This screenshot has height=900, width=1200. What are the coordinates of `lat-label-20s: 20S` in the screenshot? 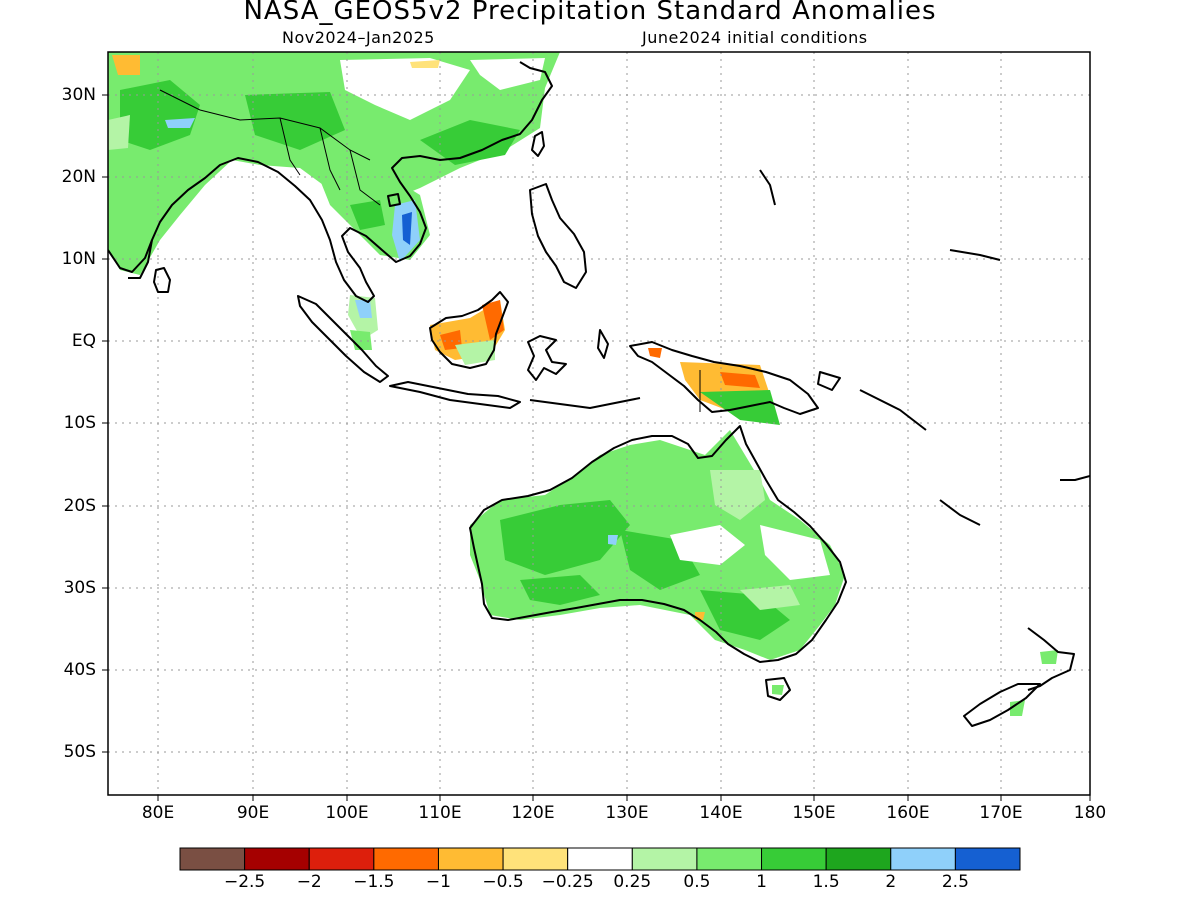 It's located at (79, 506).